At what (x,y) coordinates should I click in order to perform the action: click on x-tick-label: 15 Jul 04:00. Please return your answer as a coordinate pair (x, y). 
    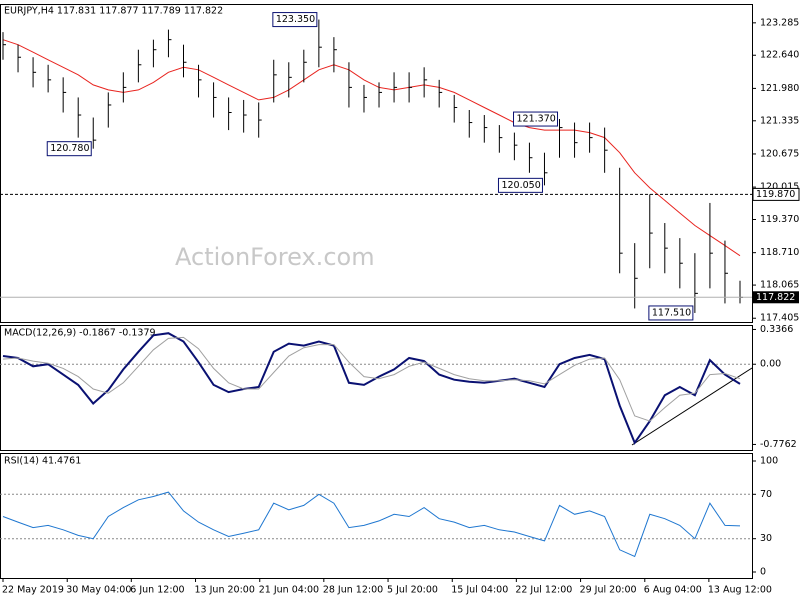
    Looking at the image, I should click on (479, 590).